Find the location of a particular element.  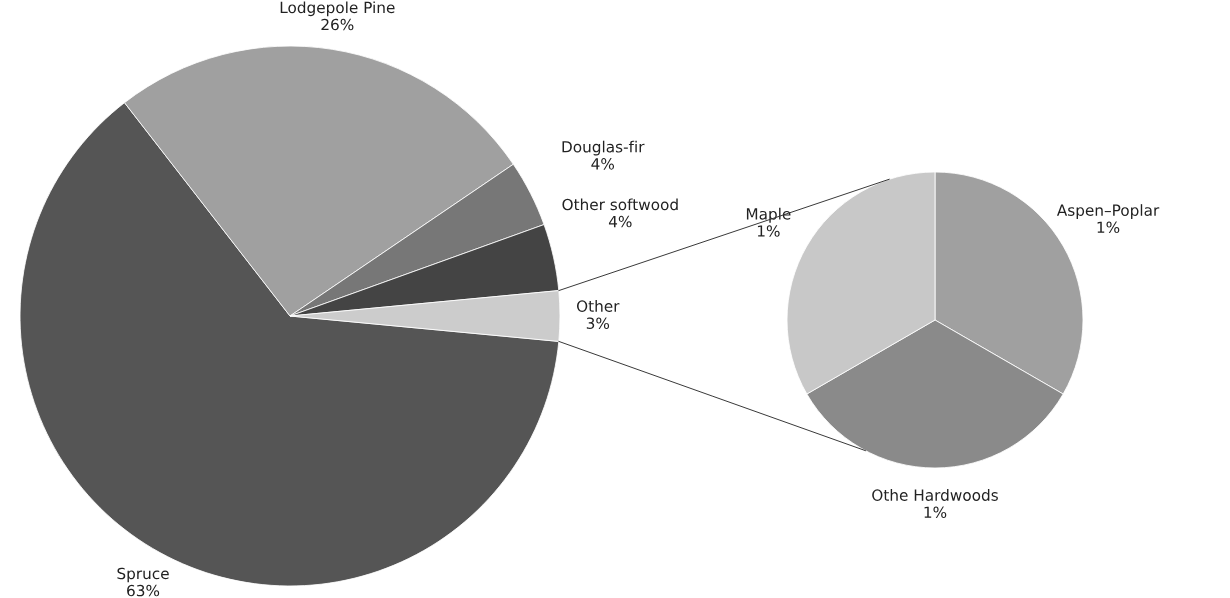

slice-label: Lodgepole Pine is located at coordinates (337, 9).